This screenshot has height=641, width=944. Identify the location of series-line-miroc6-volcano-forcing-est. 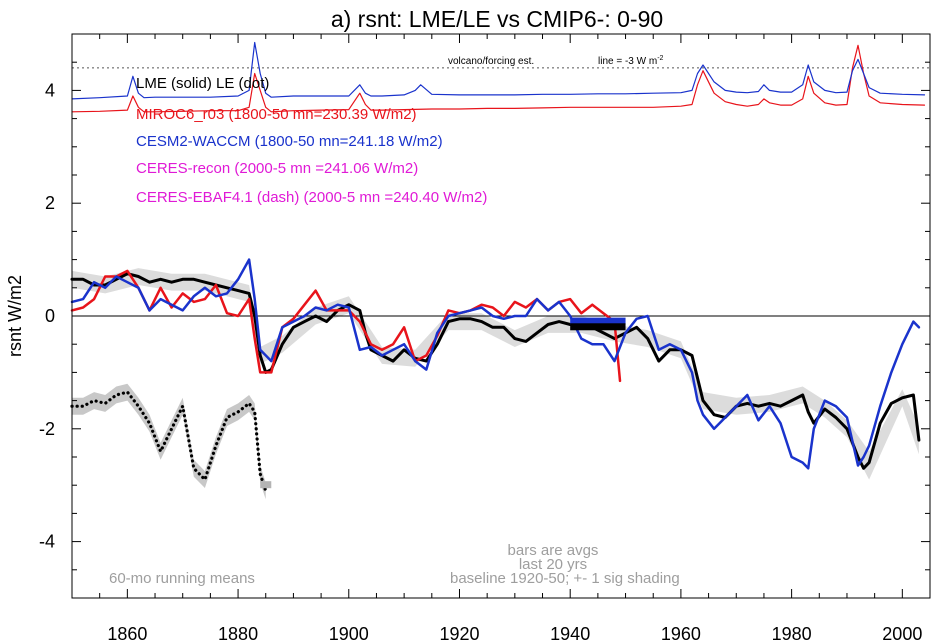
(498, 78).